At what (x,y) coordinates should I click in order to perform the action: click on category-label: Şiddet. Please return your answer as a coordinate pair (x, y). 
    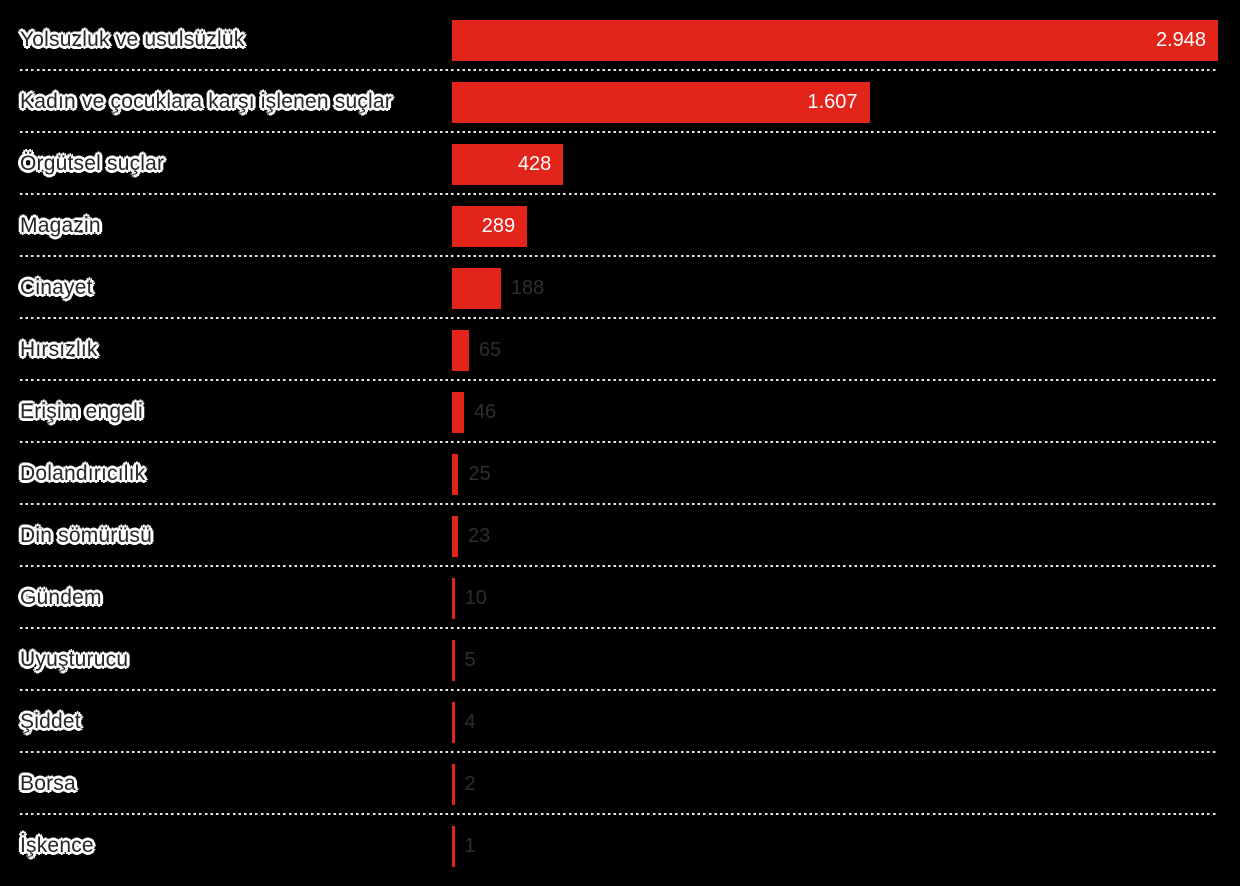
    Looking at the image, I should click on (50, 721).